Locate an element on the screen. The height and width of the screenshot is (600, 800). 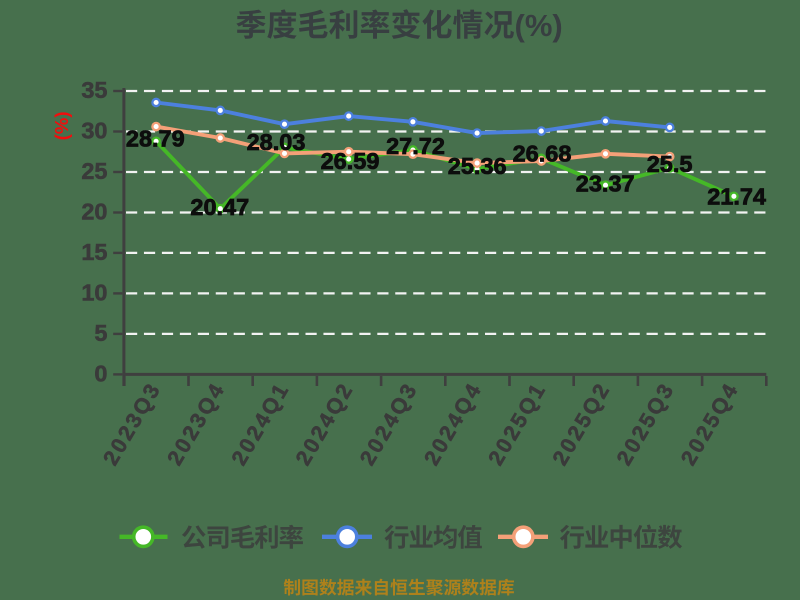
svg-text: 30 is located at coordinates (94, 131).